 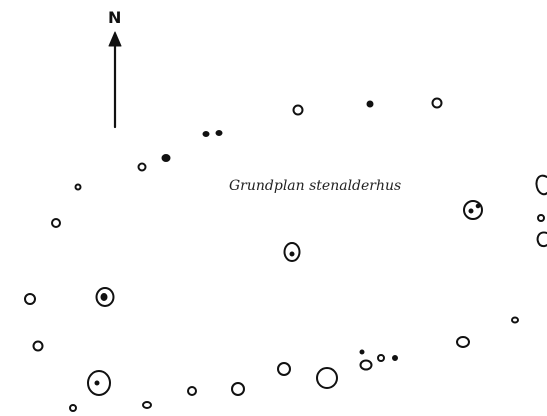 What do you see at coordinates (115, 80) in the screenshot?
I see `north-arrow-icon` at bounding box center [115, 80].